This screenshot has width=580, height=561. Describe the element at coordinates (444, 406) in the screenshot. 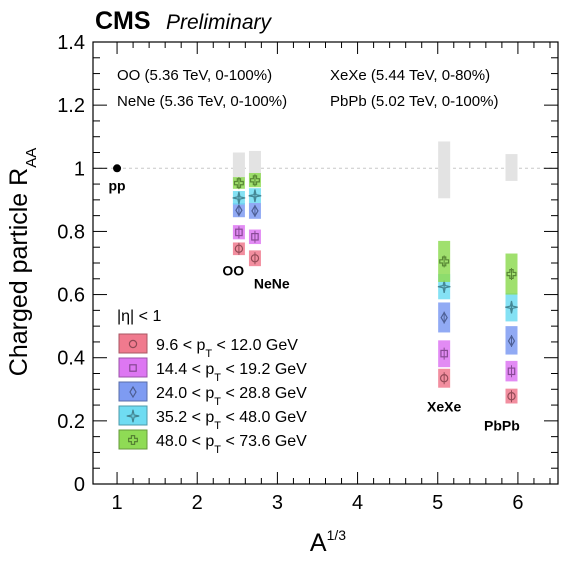

I see `system-label: XeXe` at that location.